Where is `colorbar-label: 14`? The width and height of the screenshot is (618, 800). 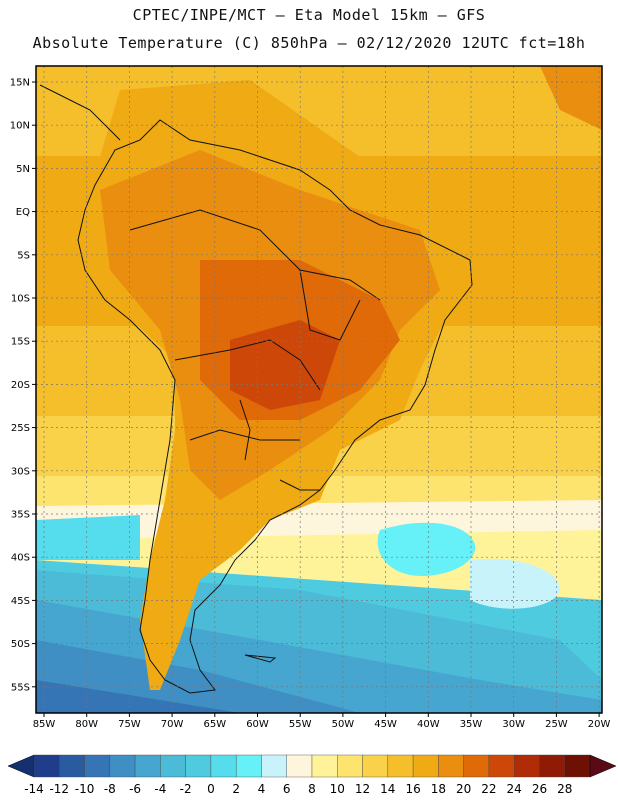
colorbar-label: 14 is located at coordinates (387, 789).